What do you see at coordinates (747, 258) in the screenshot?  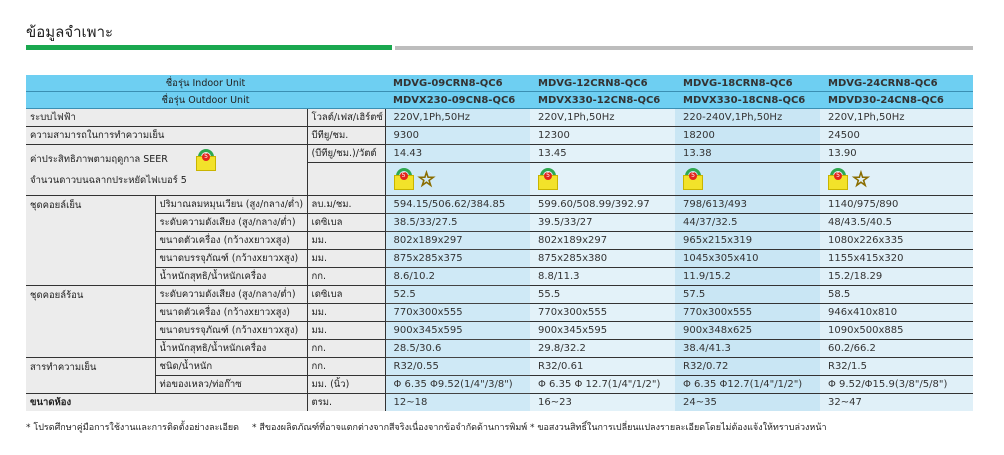 I see `value: 1045x305x410` at bounding box center [747, 258].